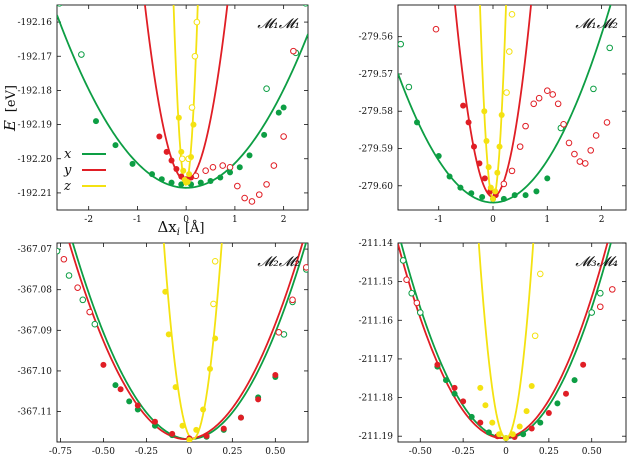 Image resolution: width=631 pixels, height=460 pixels. What do you see at coordinates (375, 437) in the screenshot?
I see `y-tick-label: -211.19` at bounding box center [375, 437].